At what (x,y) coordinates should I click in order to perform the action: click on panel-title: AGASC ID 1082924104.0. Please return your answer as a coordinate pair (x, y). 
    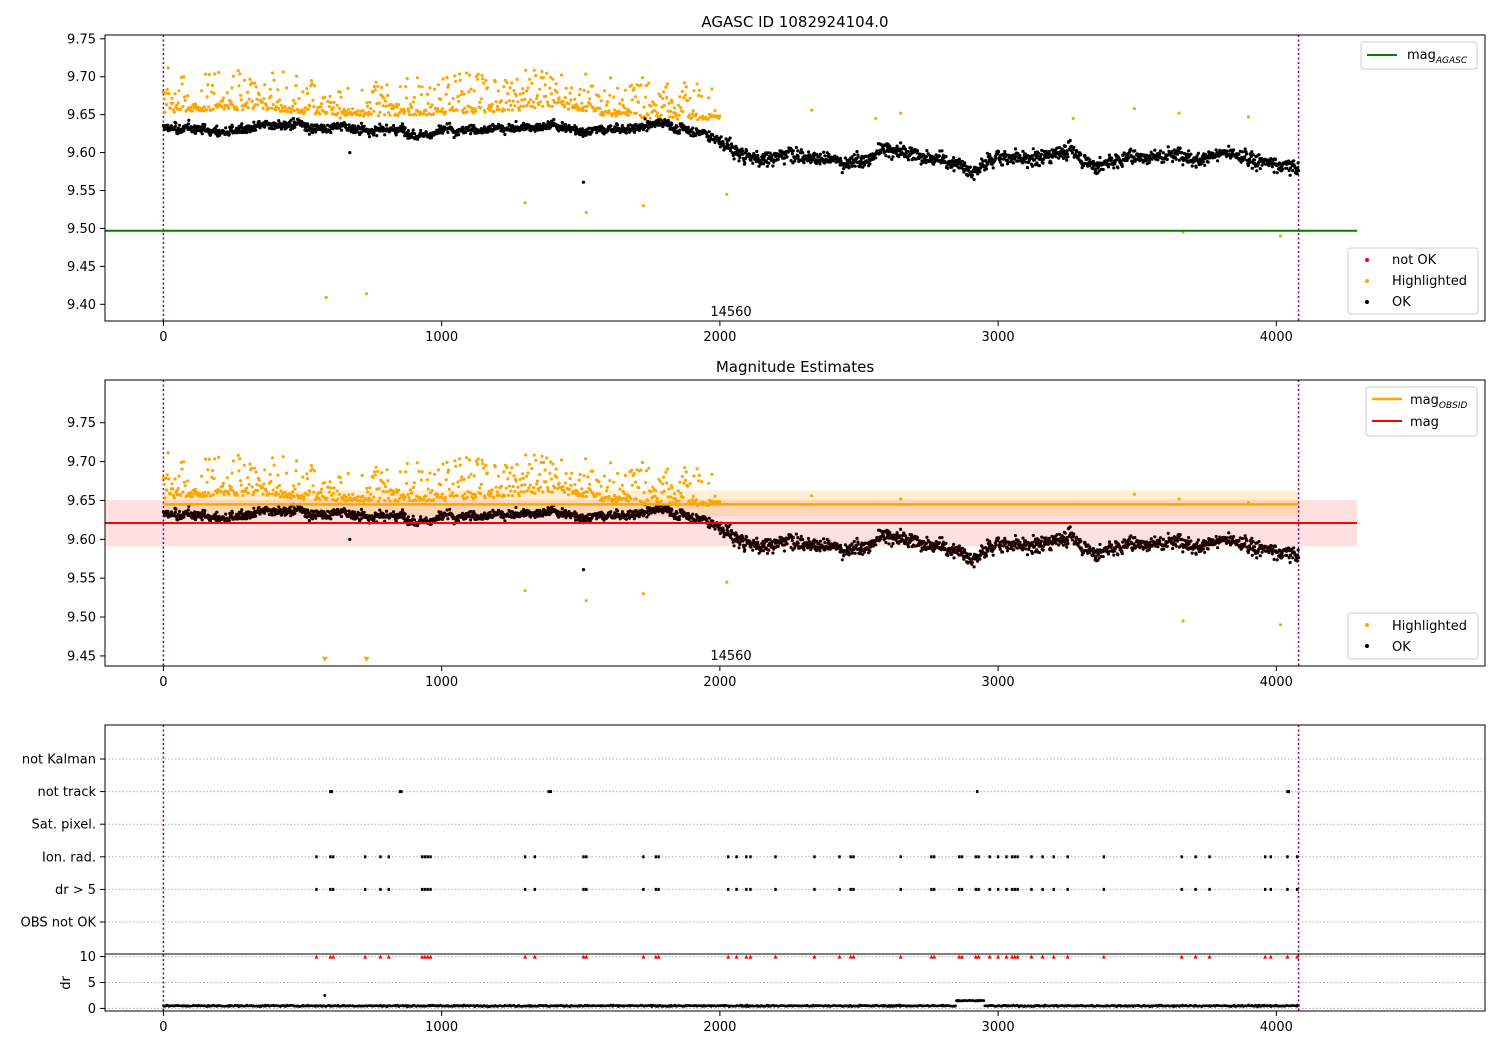
    Looking at the image, I should click on (794, 22).